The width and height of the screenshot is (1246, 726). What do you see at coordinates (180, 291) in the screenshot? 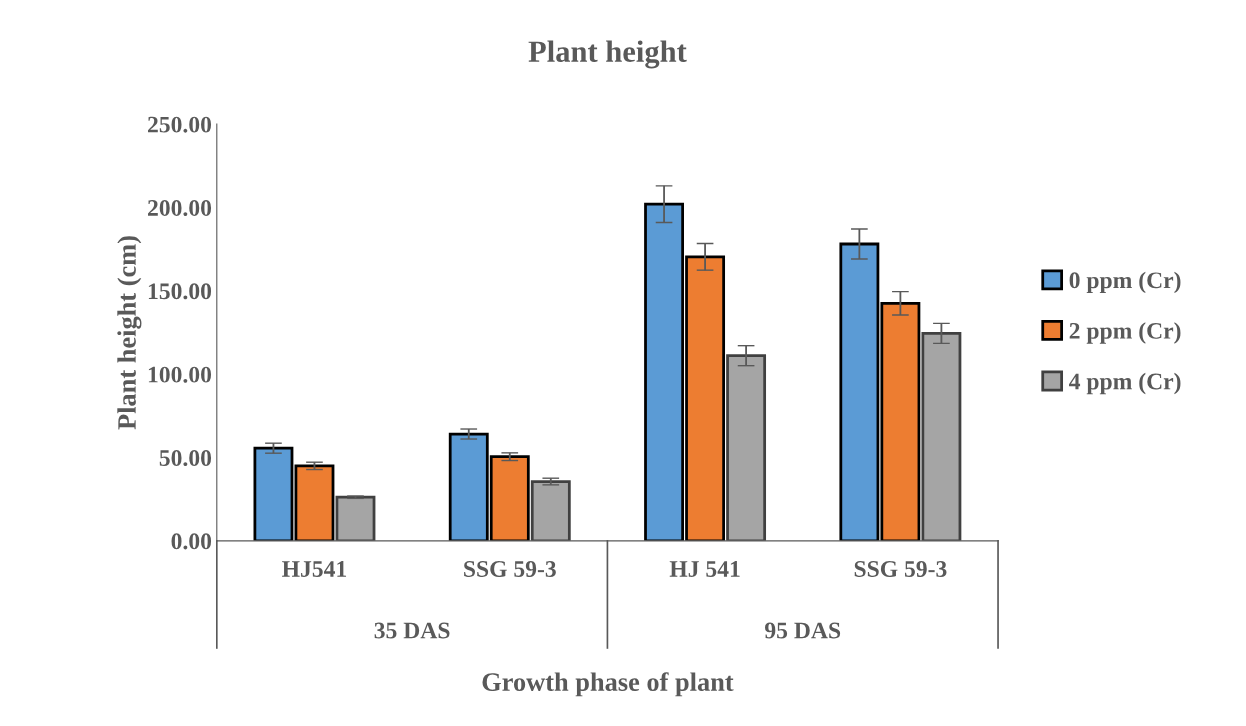
I see `y-tick-label: 150.00` at bounding box center [180, 291].